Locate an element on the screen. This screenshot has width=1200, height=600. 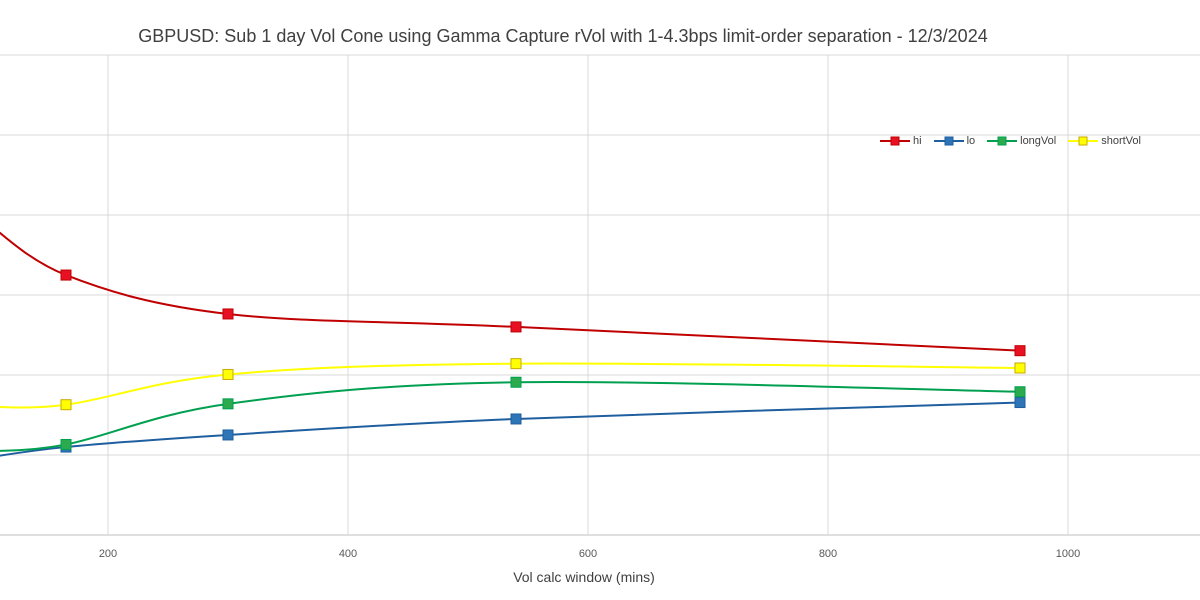
legend-label-lo: lo is located at coordinates (971, 141).